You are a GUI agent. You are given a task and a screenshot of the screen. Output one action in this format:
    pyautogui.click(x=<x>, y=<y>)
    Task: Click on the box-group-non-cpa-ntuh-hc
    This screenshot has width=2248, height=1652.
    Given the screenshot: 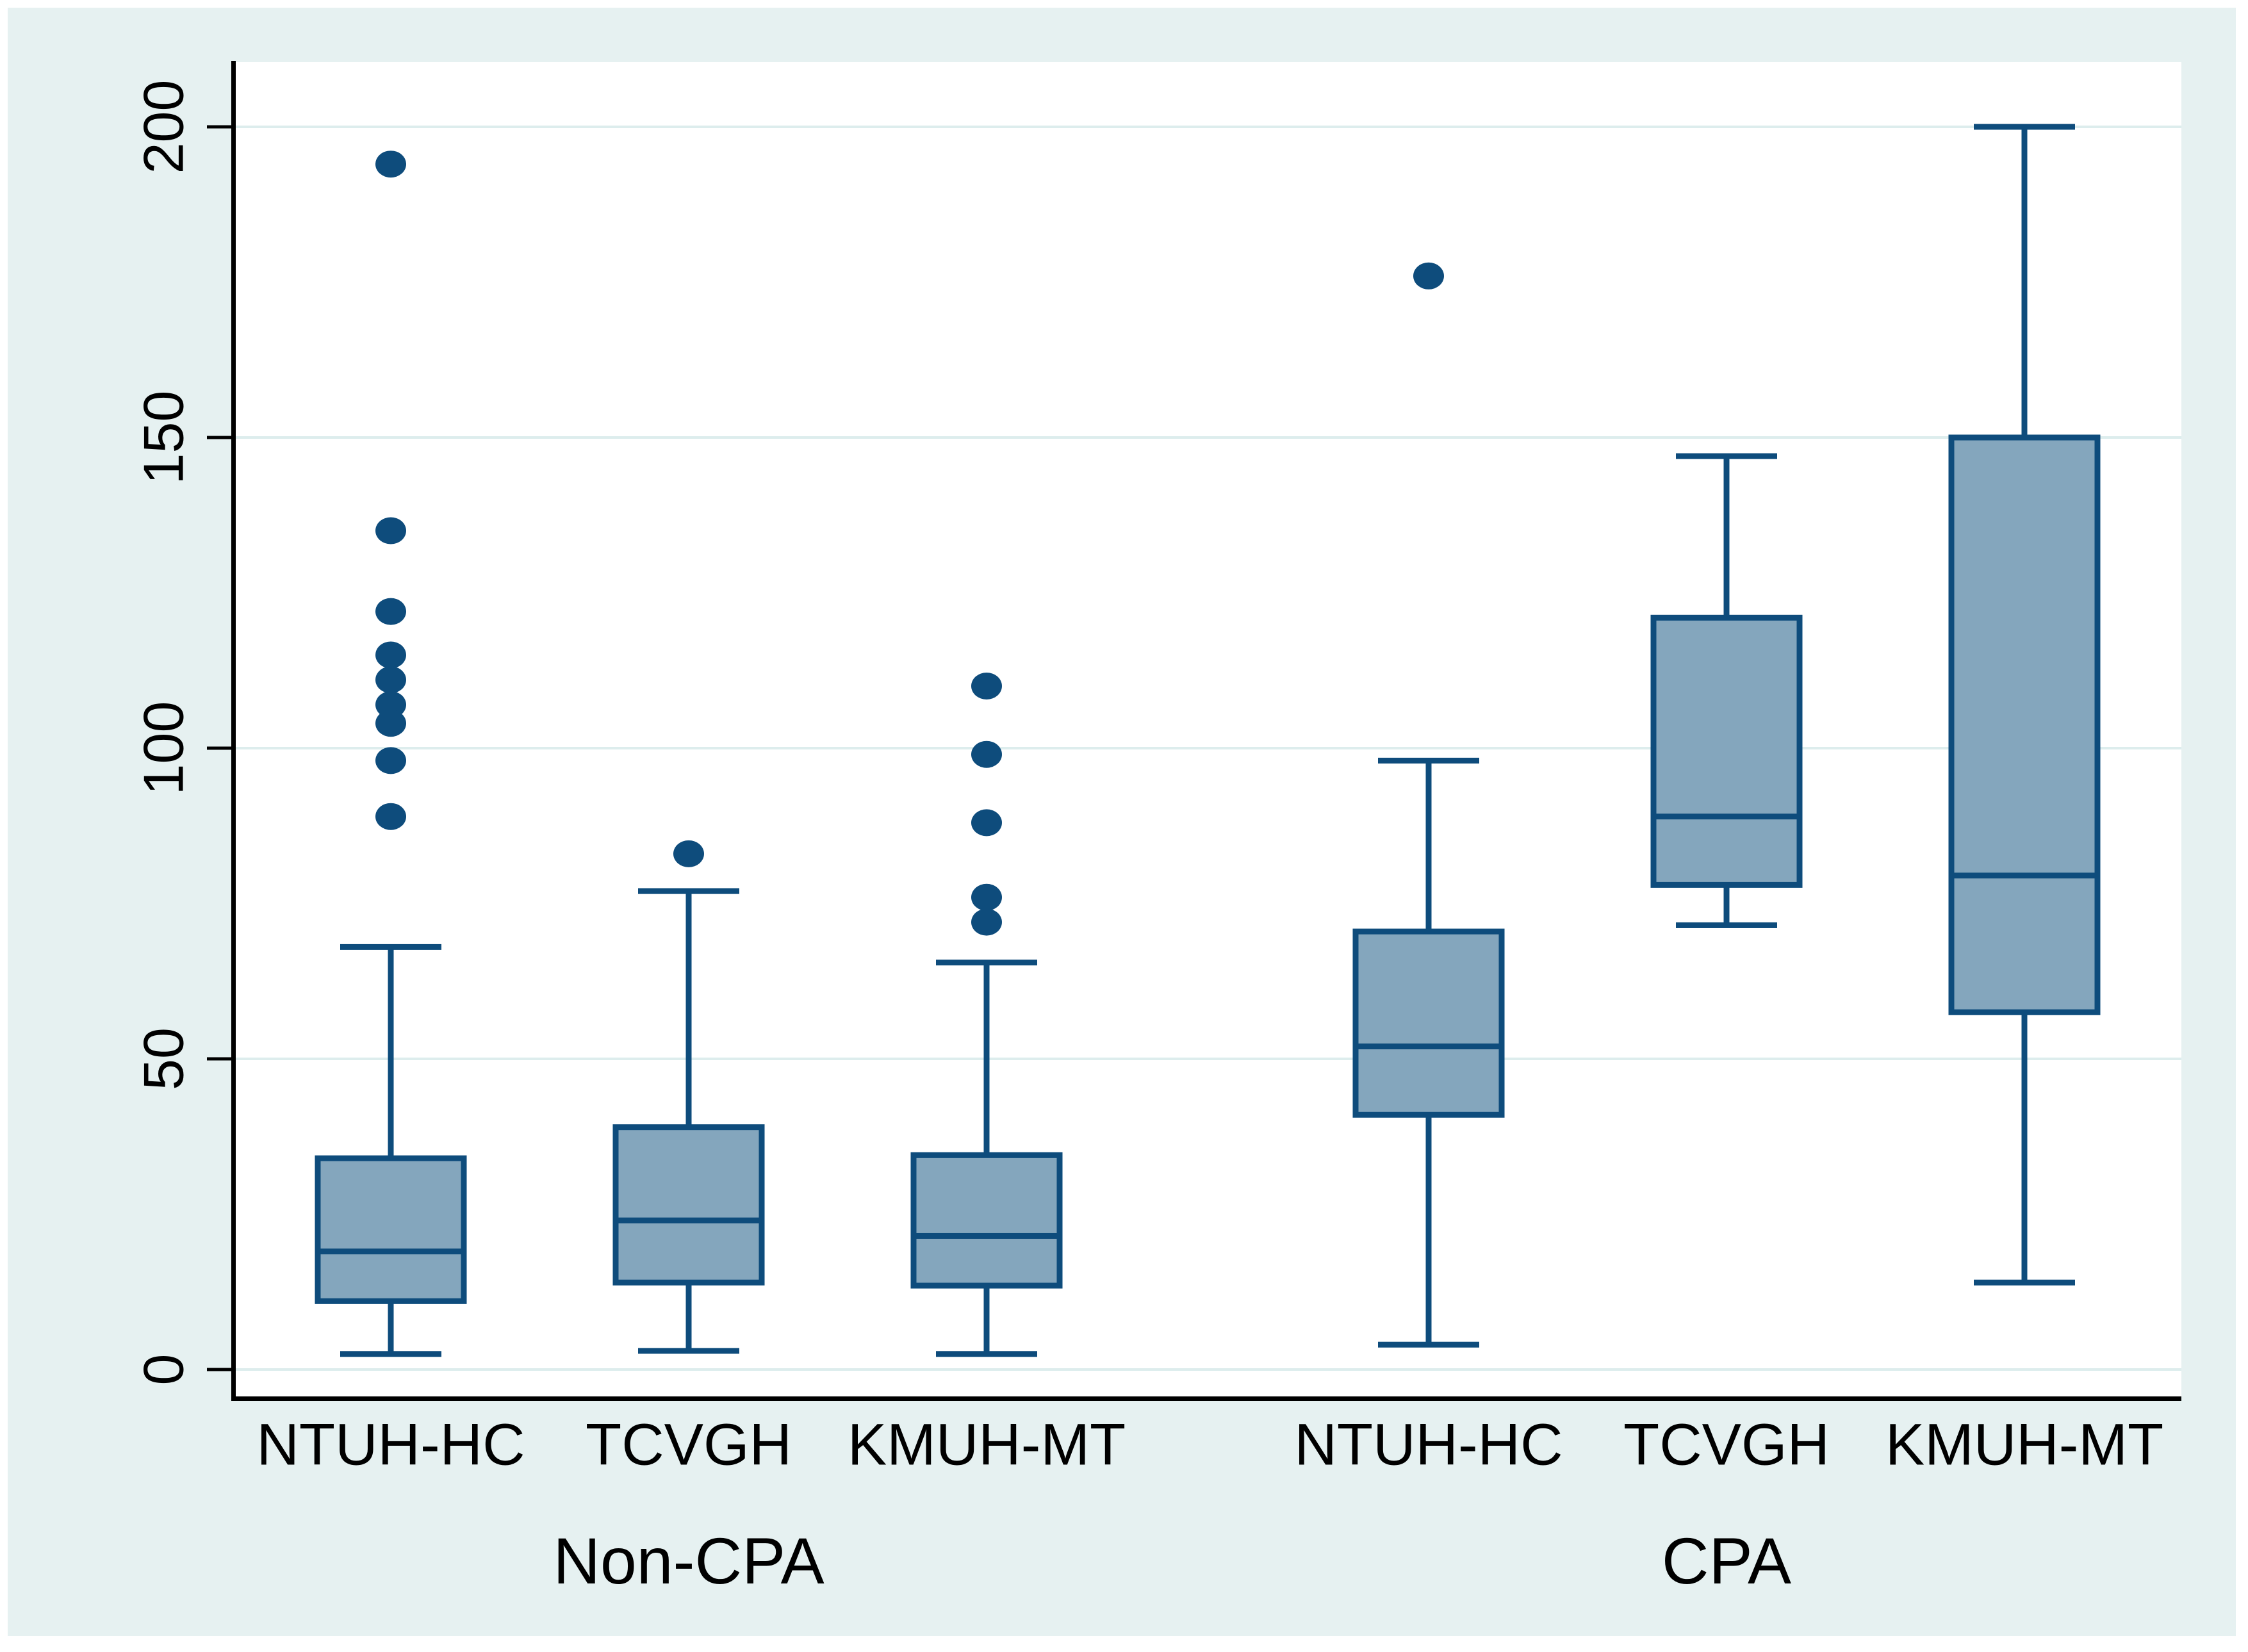 What is the action you would take?
    pyautogui.click(x=391, y=754)
    